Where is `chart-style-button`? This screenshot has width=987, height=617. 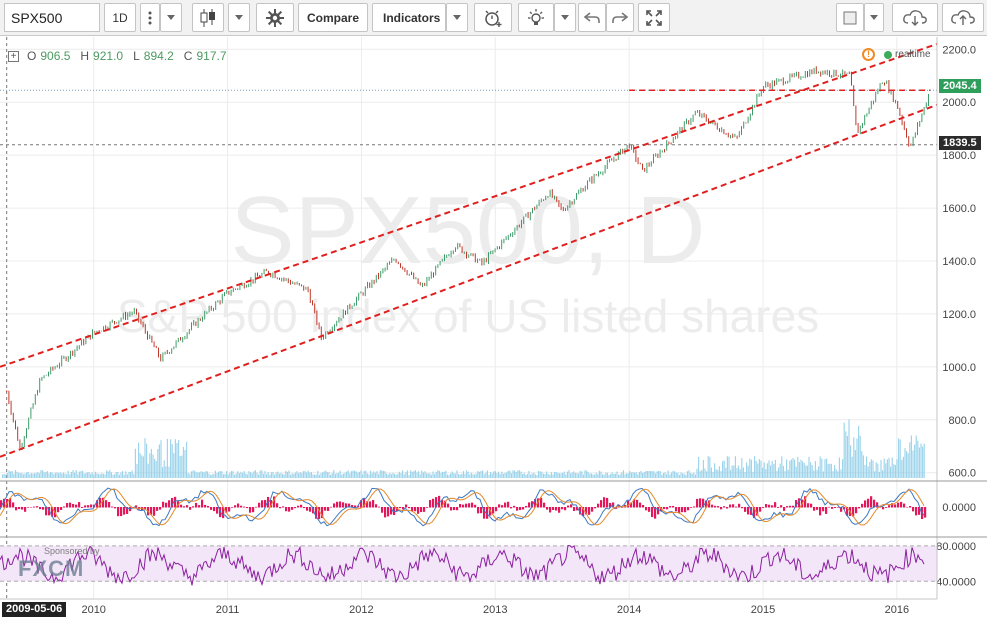
chart-style-button is located at coordinates (208, 17).